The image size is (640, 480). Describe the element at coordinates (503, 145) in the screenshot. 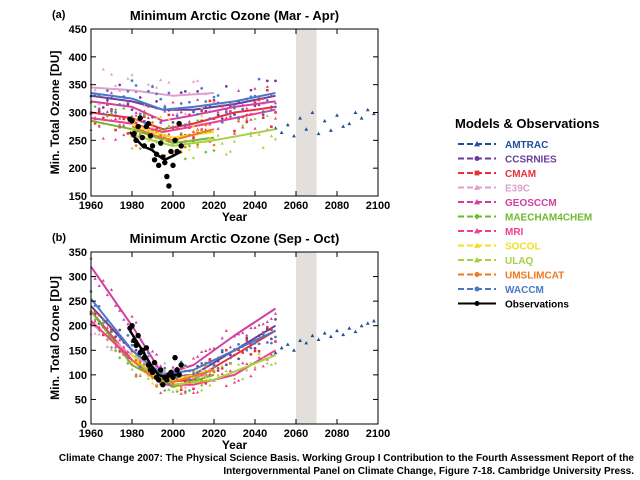

I see `legend-item-amtrac: AMTRAC` at that location.